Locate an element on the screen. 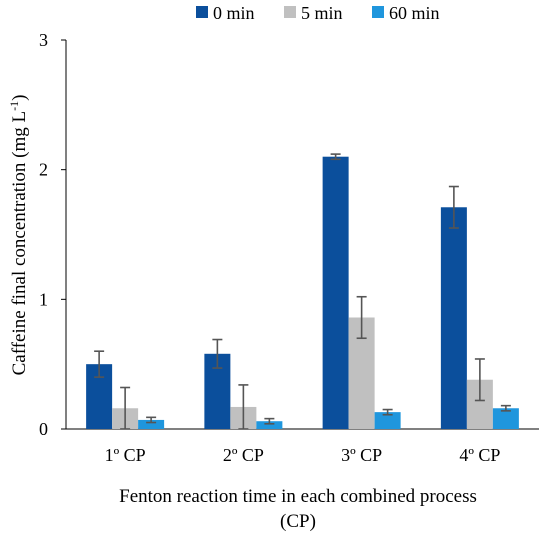 The width and height of the screenshot is (550, 538). x-axis-ticks: 1º CP 2º CP 3º CP 4º CP is located at coordinates (303, 455).